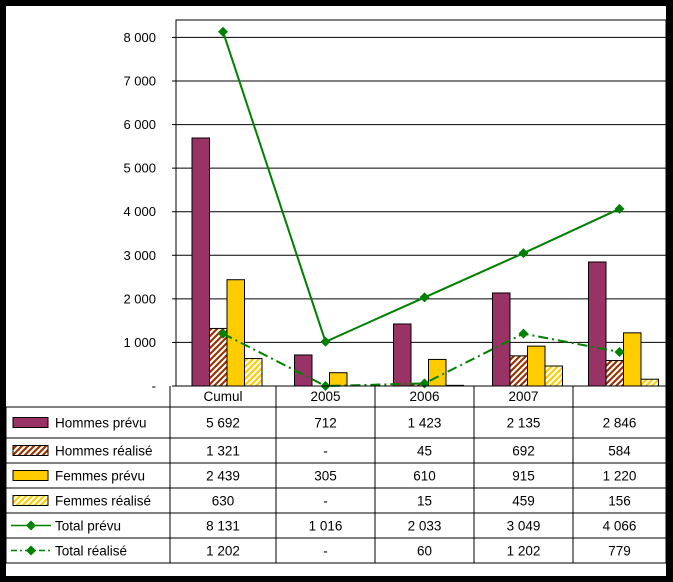 The width and height of the screenshot is (673, 582). I want to click on data-label-femmes-realise: -, so click(325, 501).